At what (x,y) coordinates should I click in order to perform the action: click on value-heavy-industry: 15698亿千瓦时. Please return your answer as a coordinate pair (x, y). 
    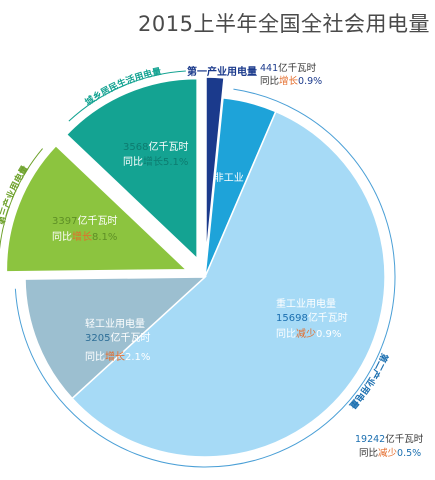
    Looking at the image, I should click on (312, 317).